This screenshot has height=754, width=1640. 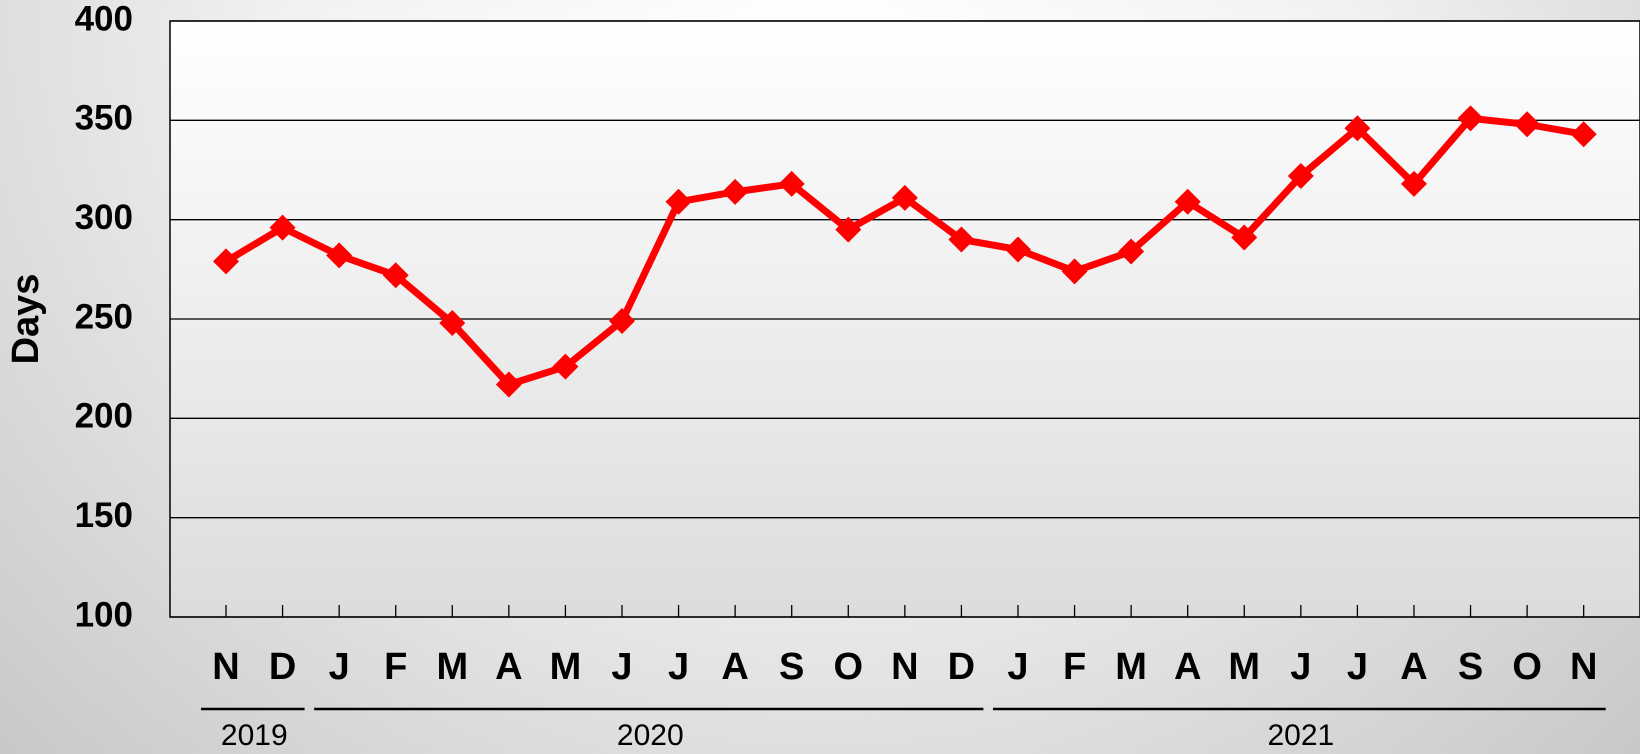 I want to click on y-tick-label: 250, so click(x=104, y=316).